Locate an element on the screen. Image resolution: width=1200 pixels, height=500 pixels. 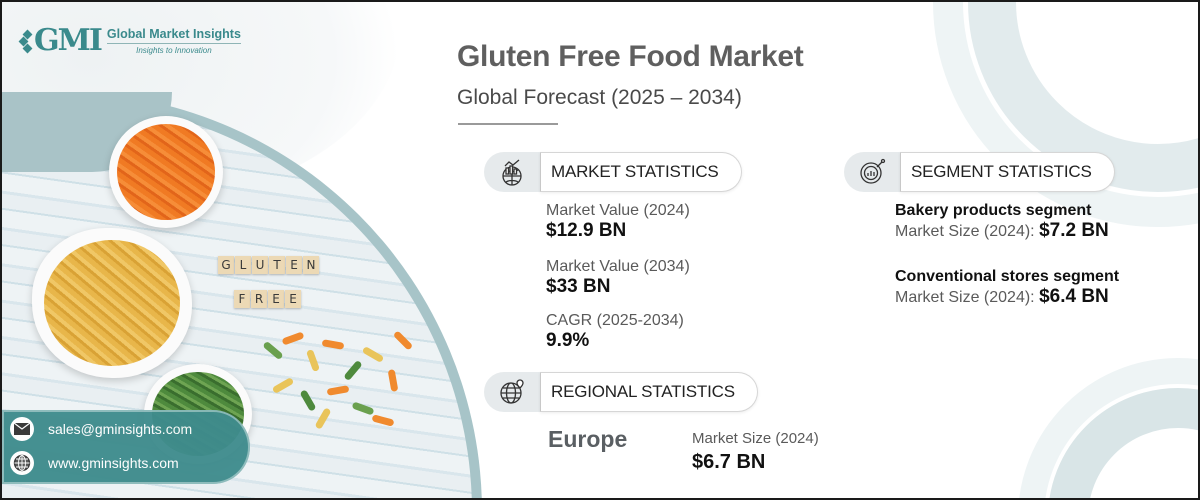
segment-name: Conventional stores segment is located at coordinates (1007, 276).